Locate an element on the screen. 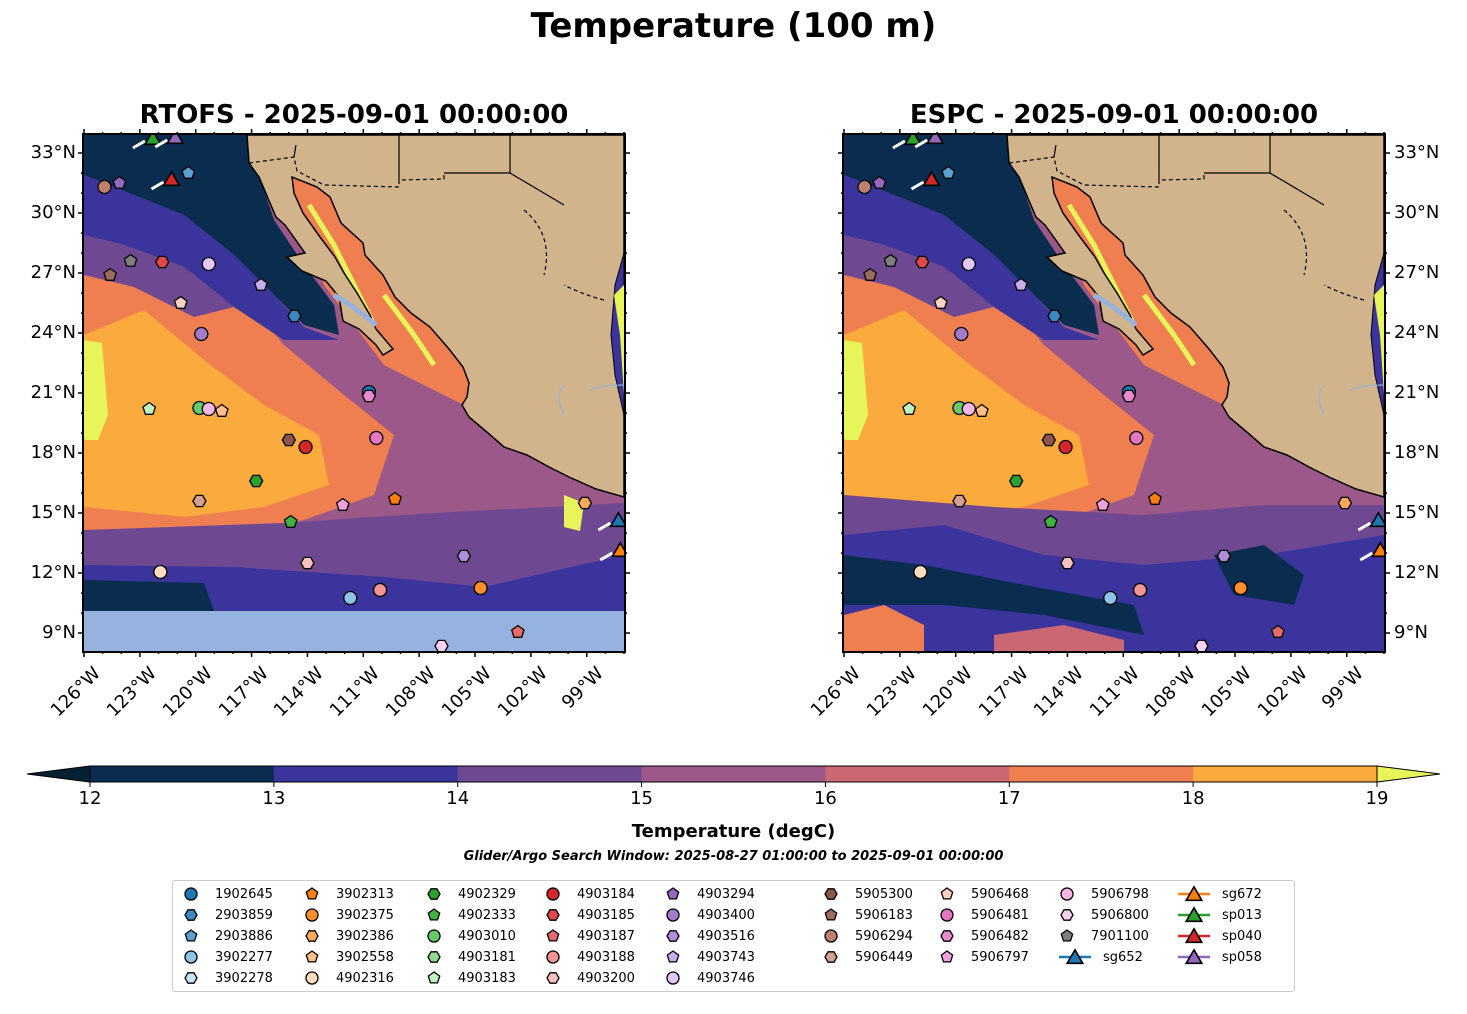 This screenshot has height=1014, width=1467. legend-item-5905300: 5905300 is located at coordinates (867, 894).